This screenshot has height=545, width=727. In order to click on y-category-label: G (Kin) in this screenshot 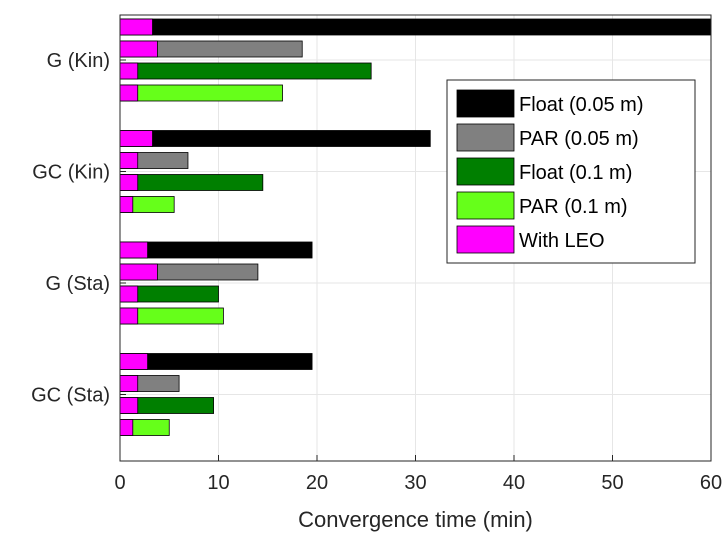, I will do `click(78, 61)`.